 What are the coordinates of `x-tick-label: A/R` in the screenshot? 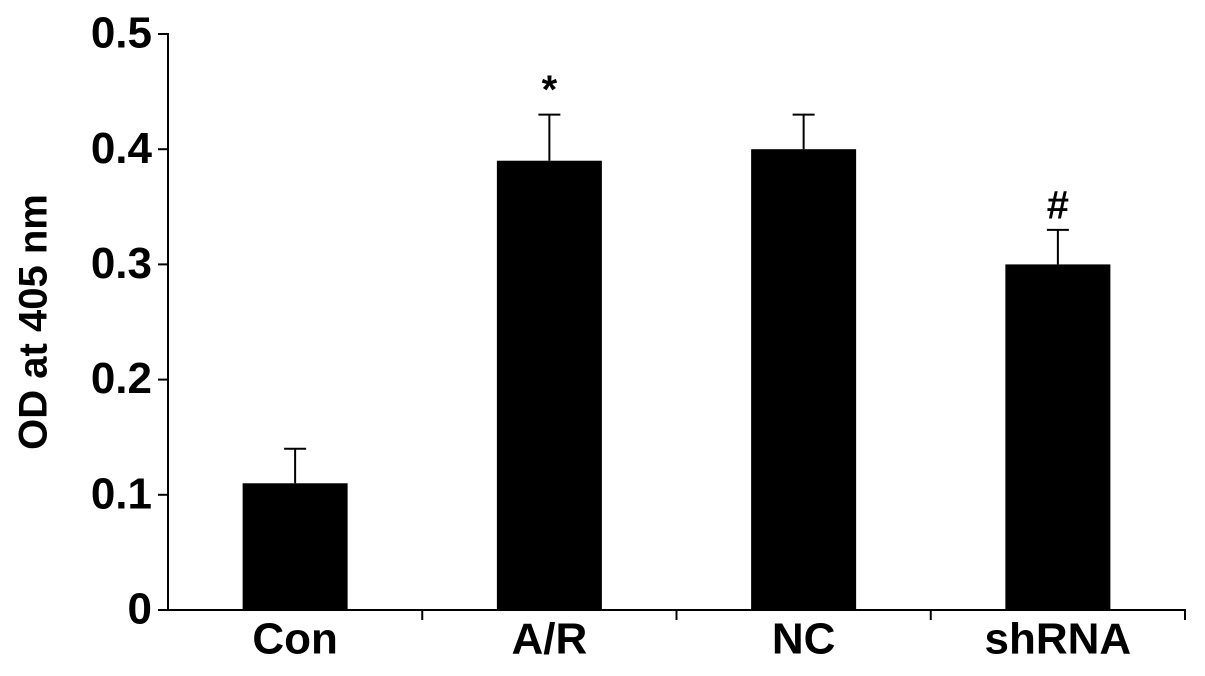 It's located at (549, 639).